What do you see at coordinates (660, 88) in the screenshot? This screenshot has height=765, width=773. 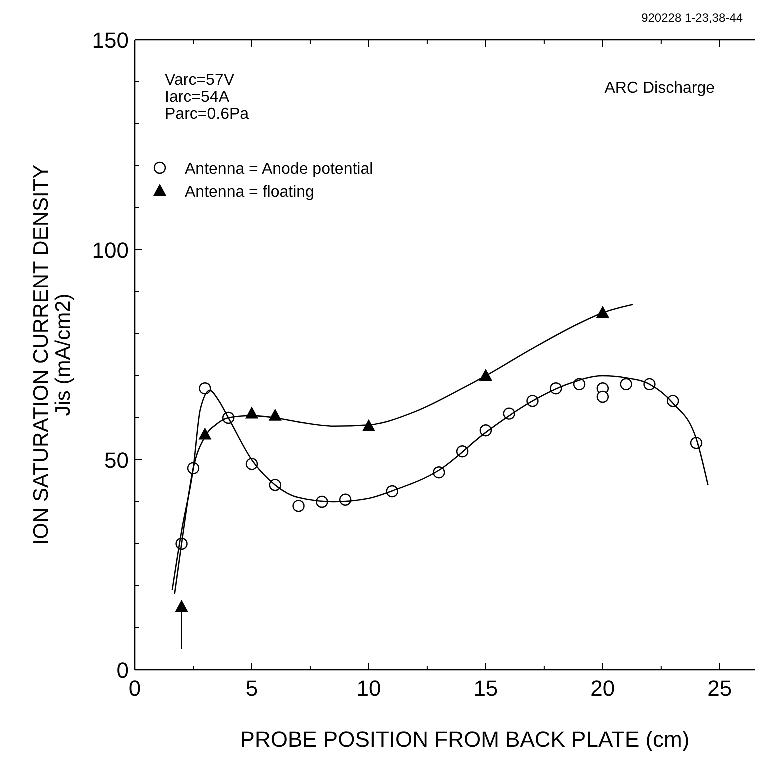 I see `annotation: ARC Discharge` at bounding box center [660, 88].